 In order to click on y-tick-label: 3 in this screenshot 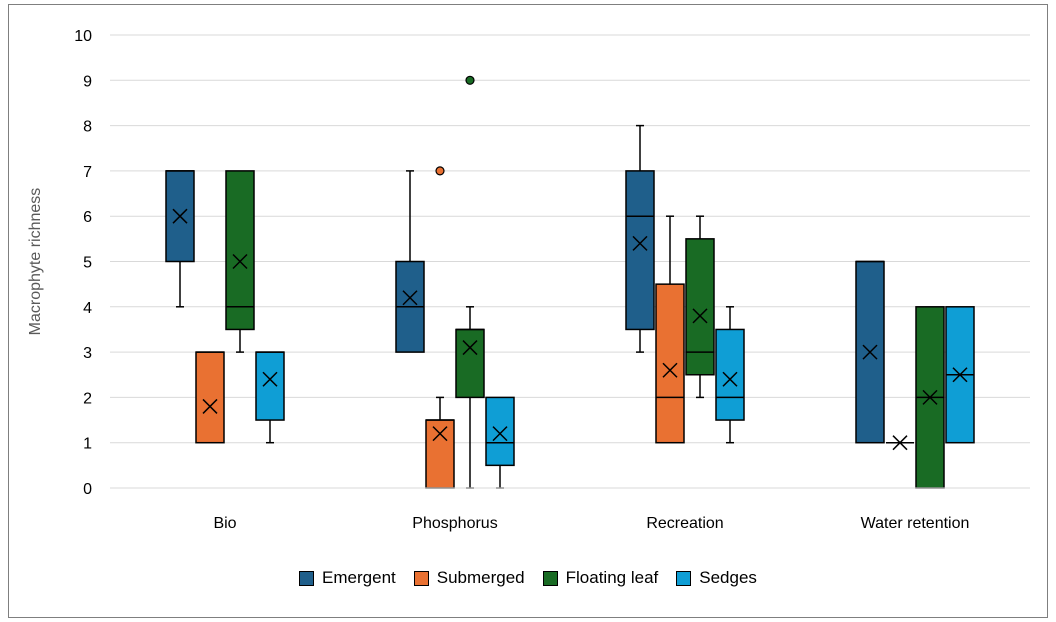, I will do `click(87, 353)`.